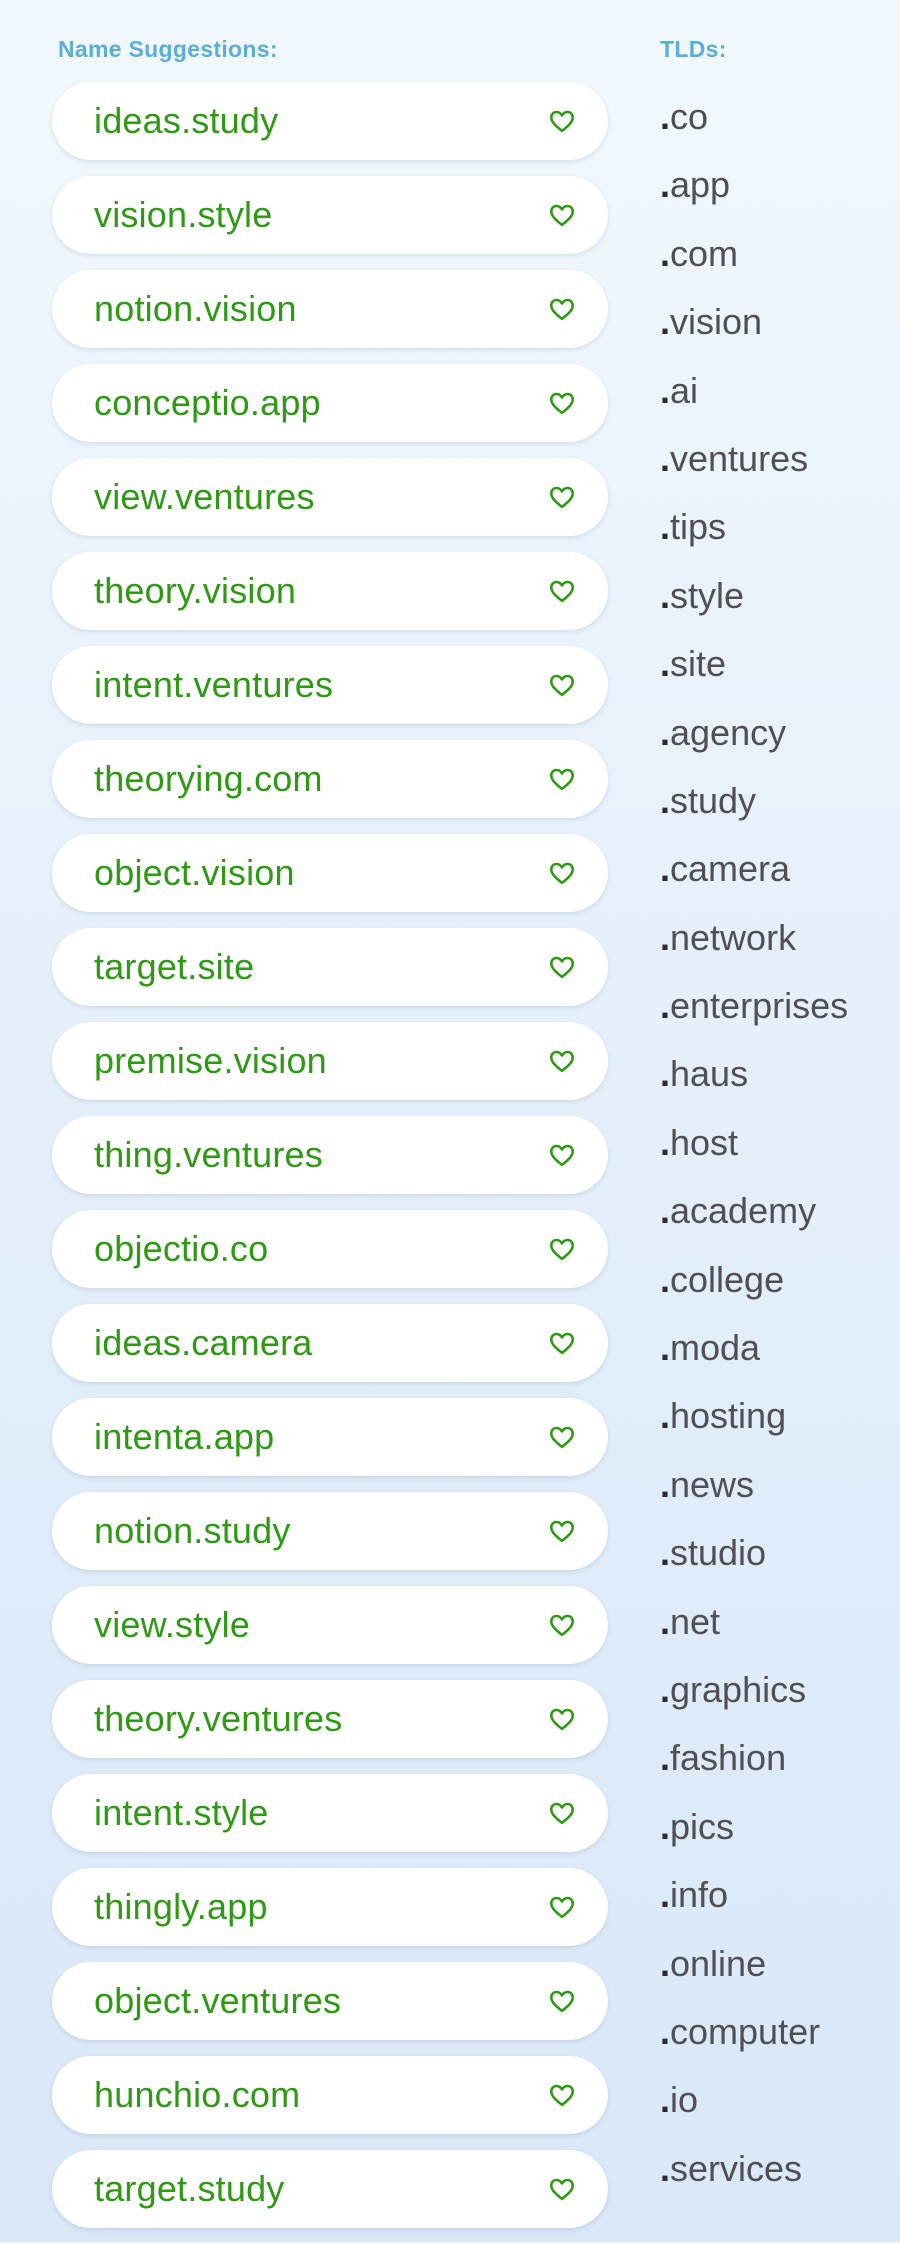 The width and height of the screenshot is (900, 2244). I want to click on tld-item: . computer, so click(754, 2045).